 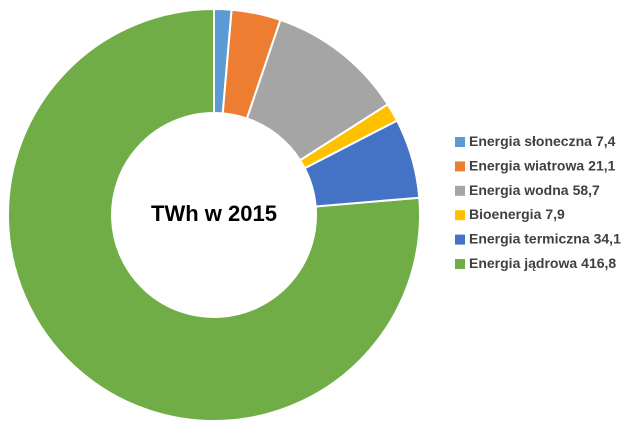 I want to click on legend-label: Bioenergia 7,9, so click(x=517, y=214).